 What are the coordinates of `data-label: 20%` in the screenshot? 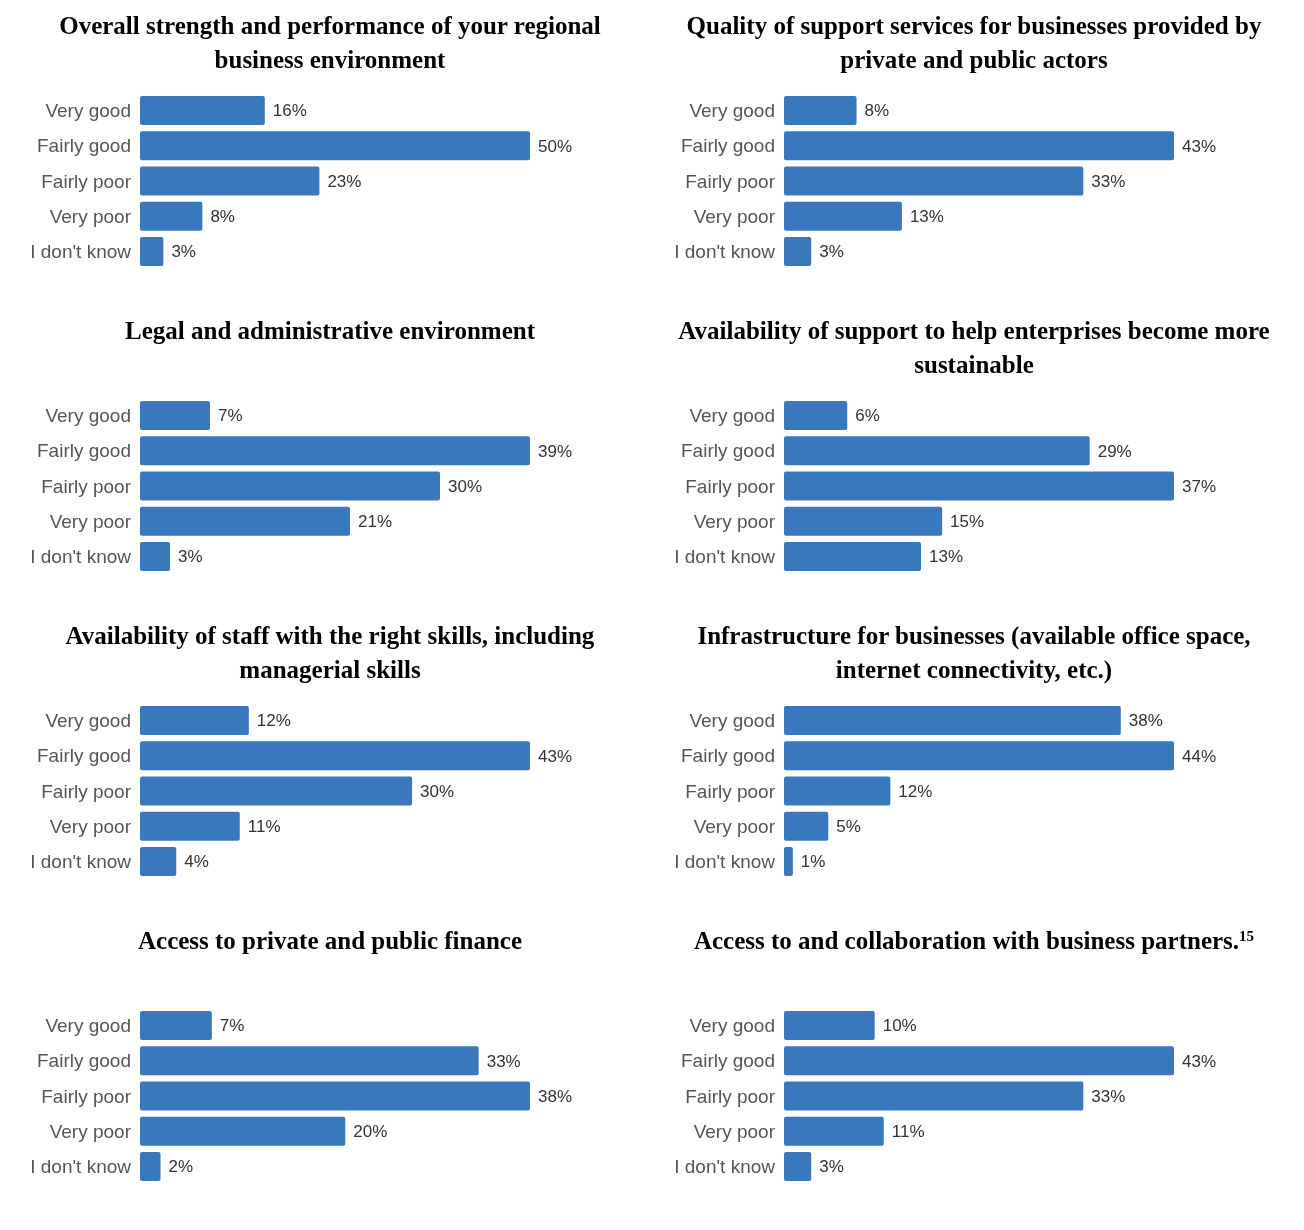 It's located at (370, 1132).